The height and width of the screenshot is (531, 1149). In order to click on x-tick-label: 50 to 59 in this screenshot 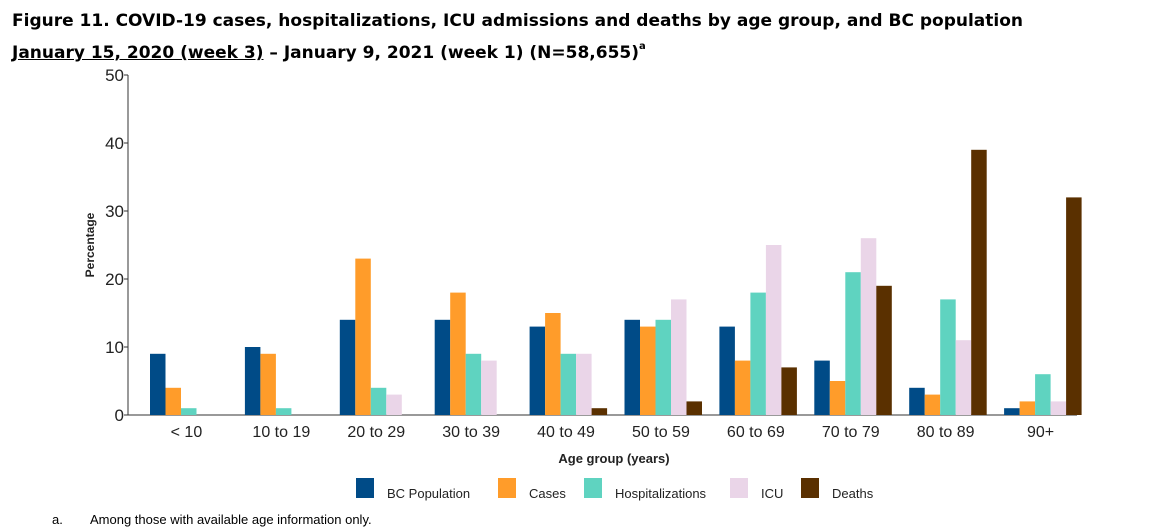, I will do `click(661, 432)`.